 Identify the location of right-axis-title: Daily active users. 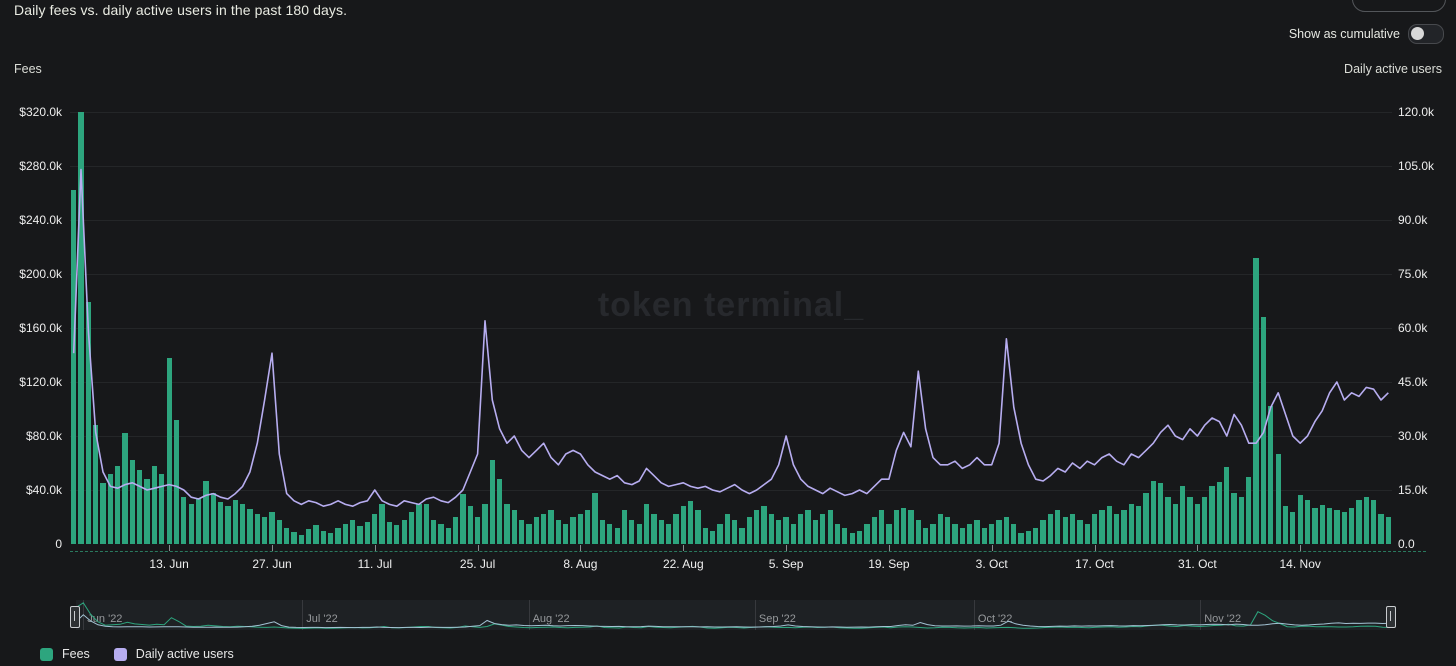
(1393, 69).